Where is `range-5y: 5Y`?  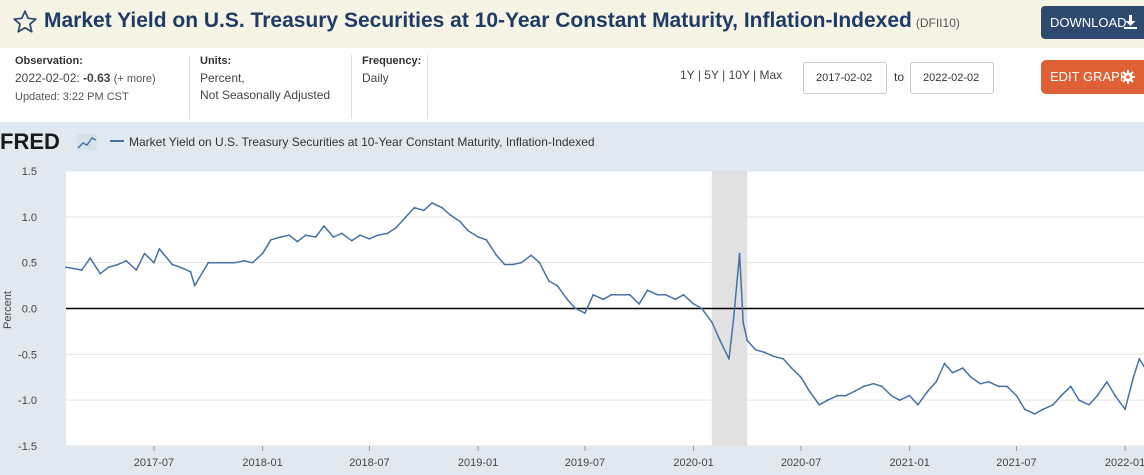 range-5y: 5Y is located at coordinates (711, 75).